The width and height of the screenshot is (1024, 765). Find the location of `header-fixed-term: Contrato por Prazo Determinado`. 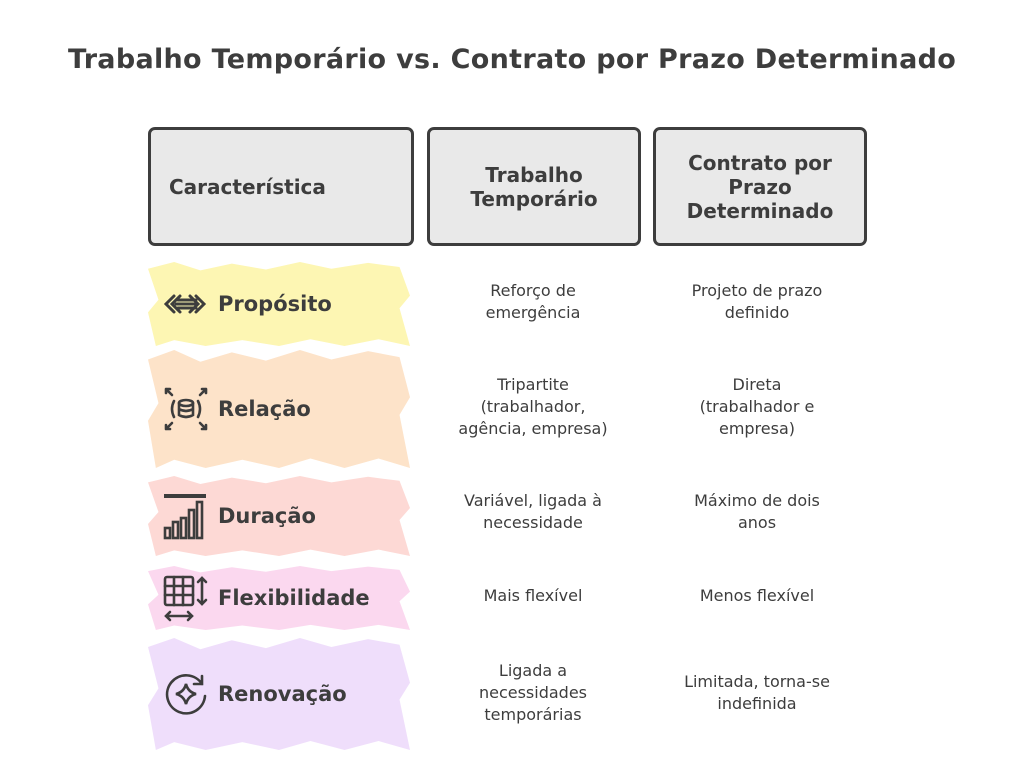

header-fixed-term: Contrato por Prazo Determinado is located at coordinates (760, 186).